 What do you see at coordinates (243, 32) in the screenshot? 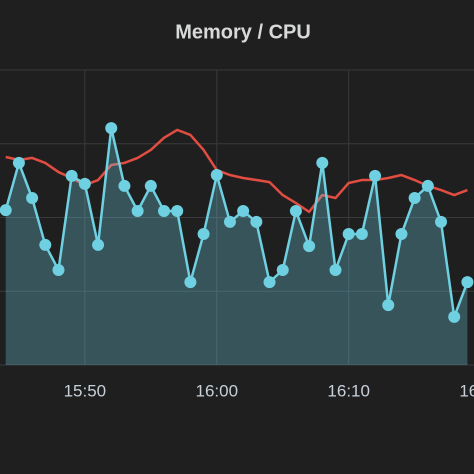
I see `chart-title: Memory / CPU` at bounding box center [243, 32].